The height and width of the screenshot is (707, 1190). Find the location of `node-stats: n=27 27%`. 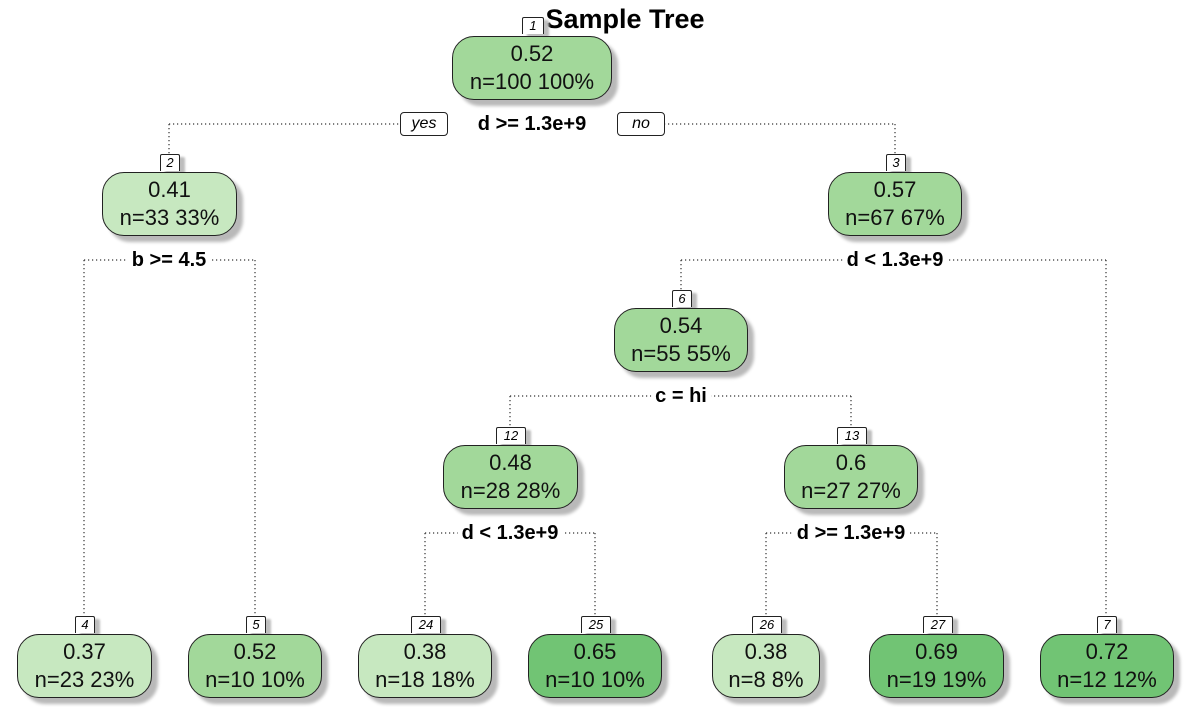

node-stats: n=27 27% is located at coordinates (851, 490).